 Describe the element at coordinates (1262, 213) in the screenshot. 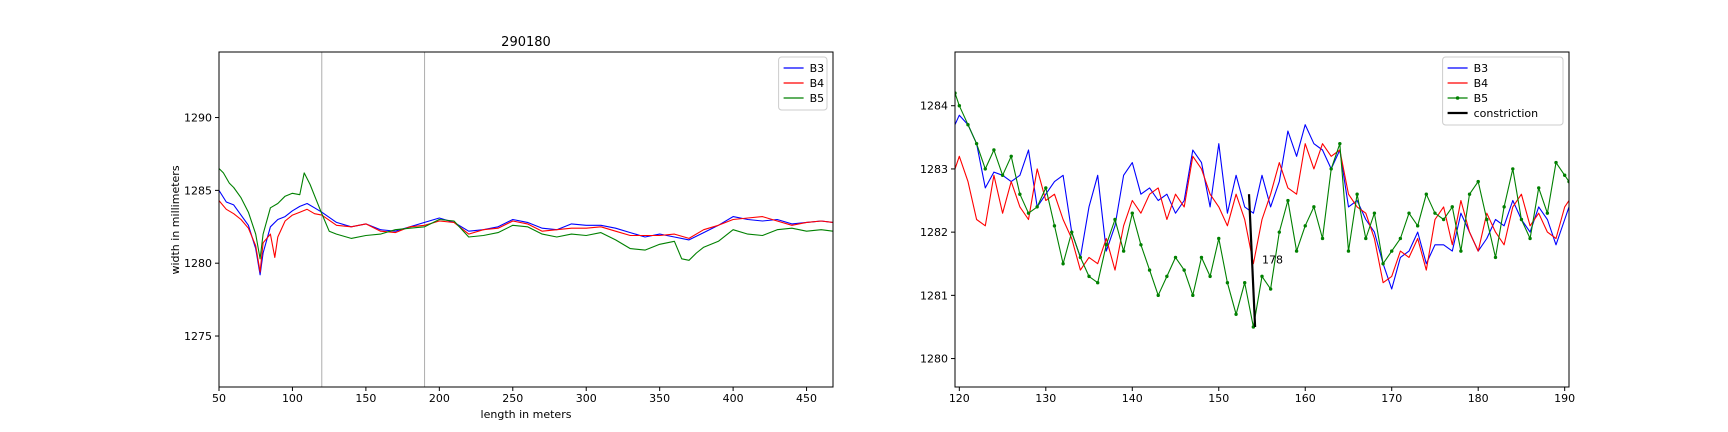

I see `series-line-B4` at that location.